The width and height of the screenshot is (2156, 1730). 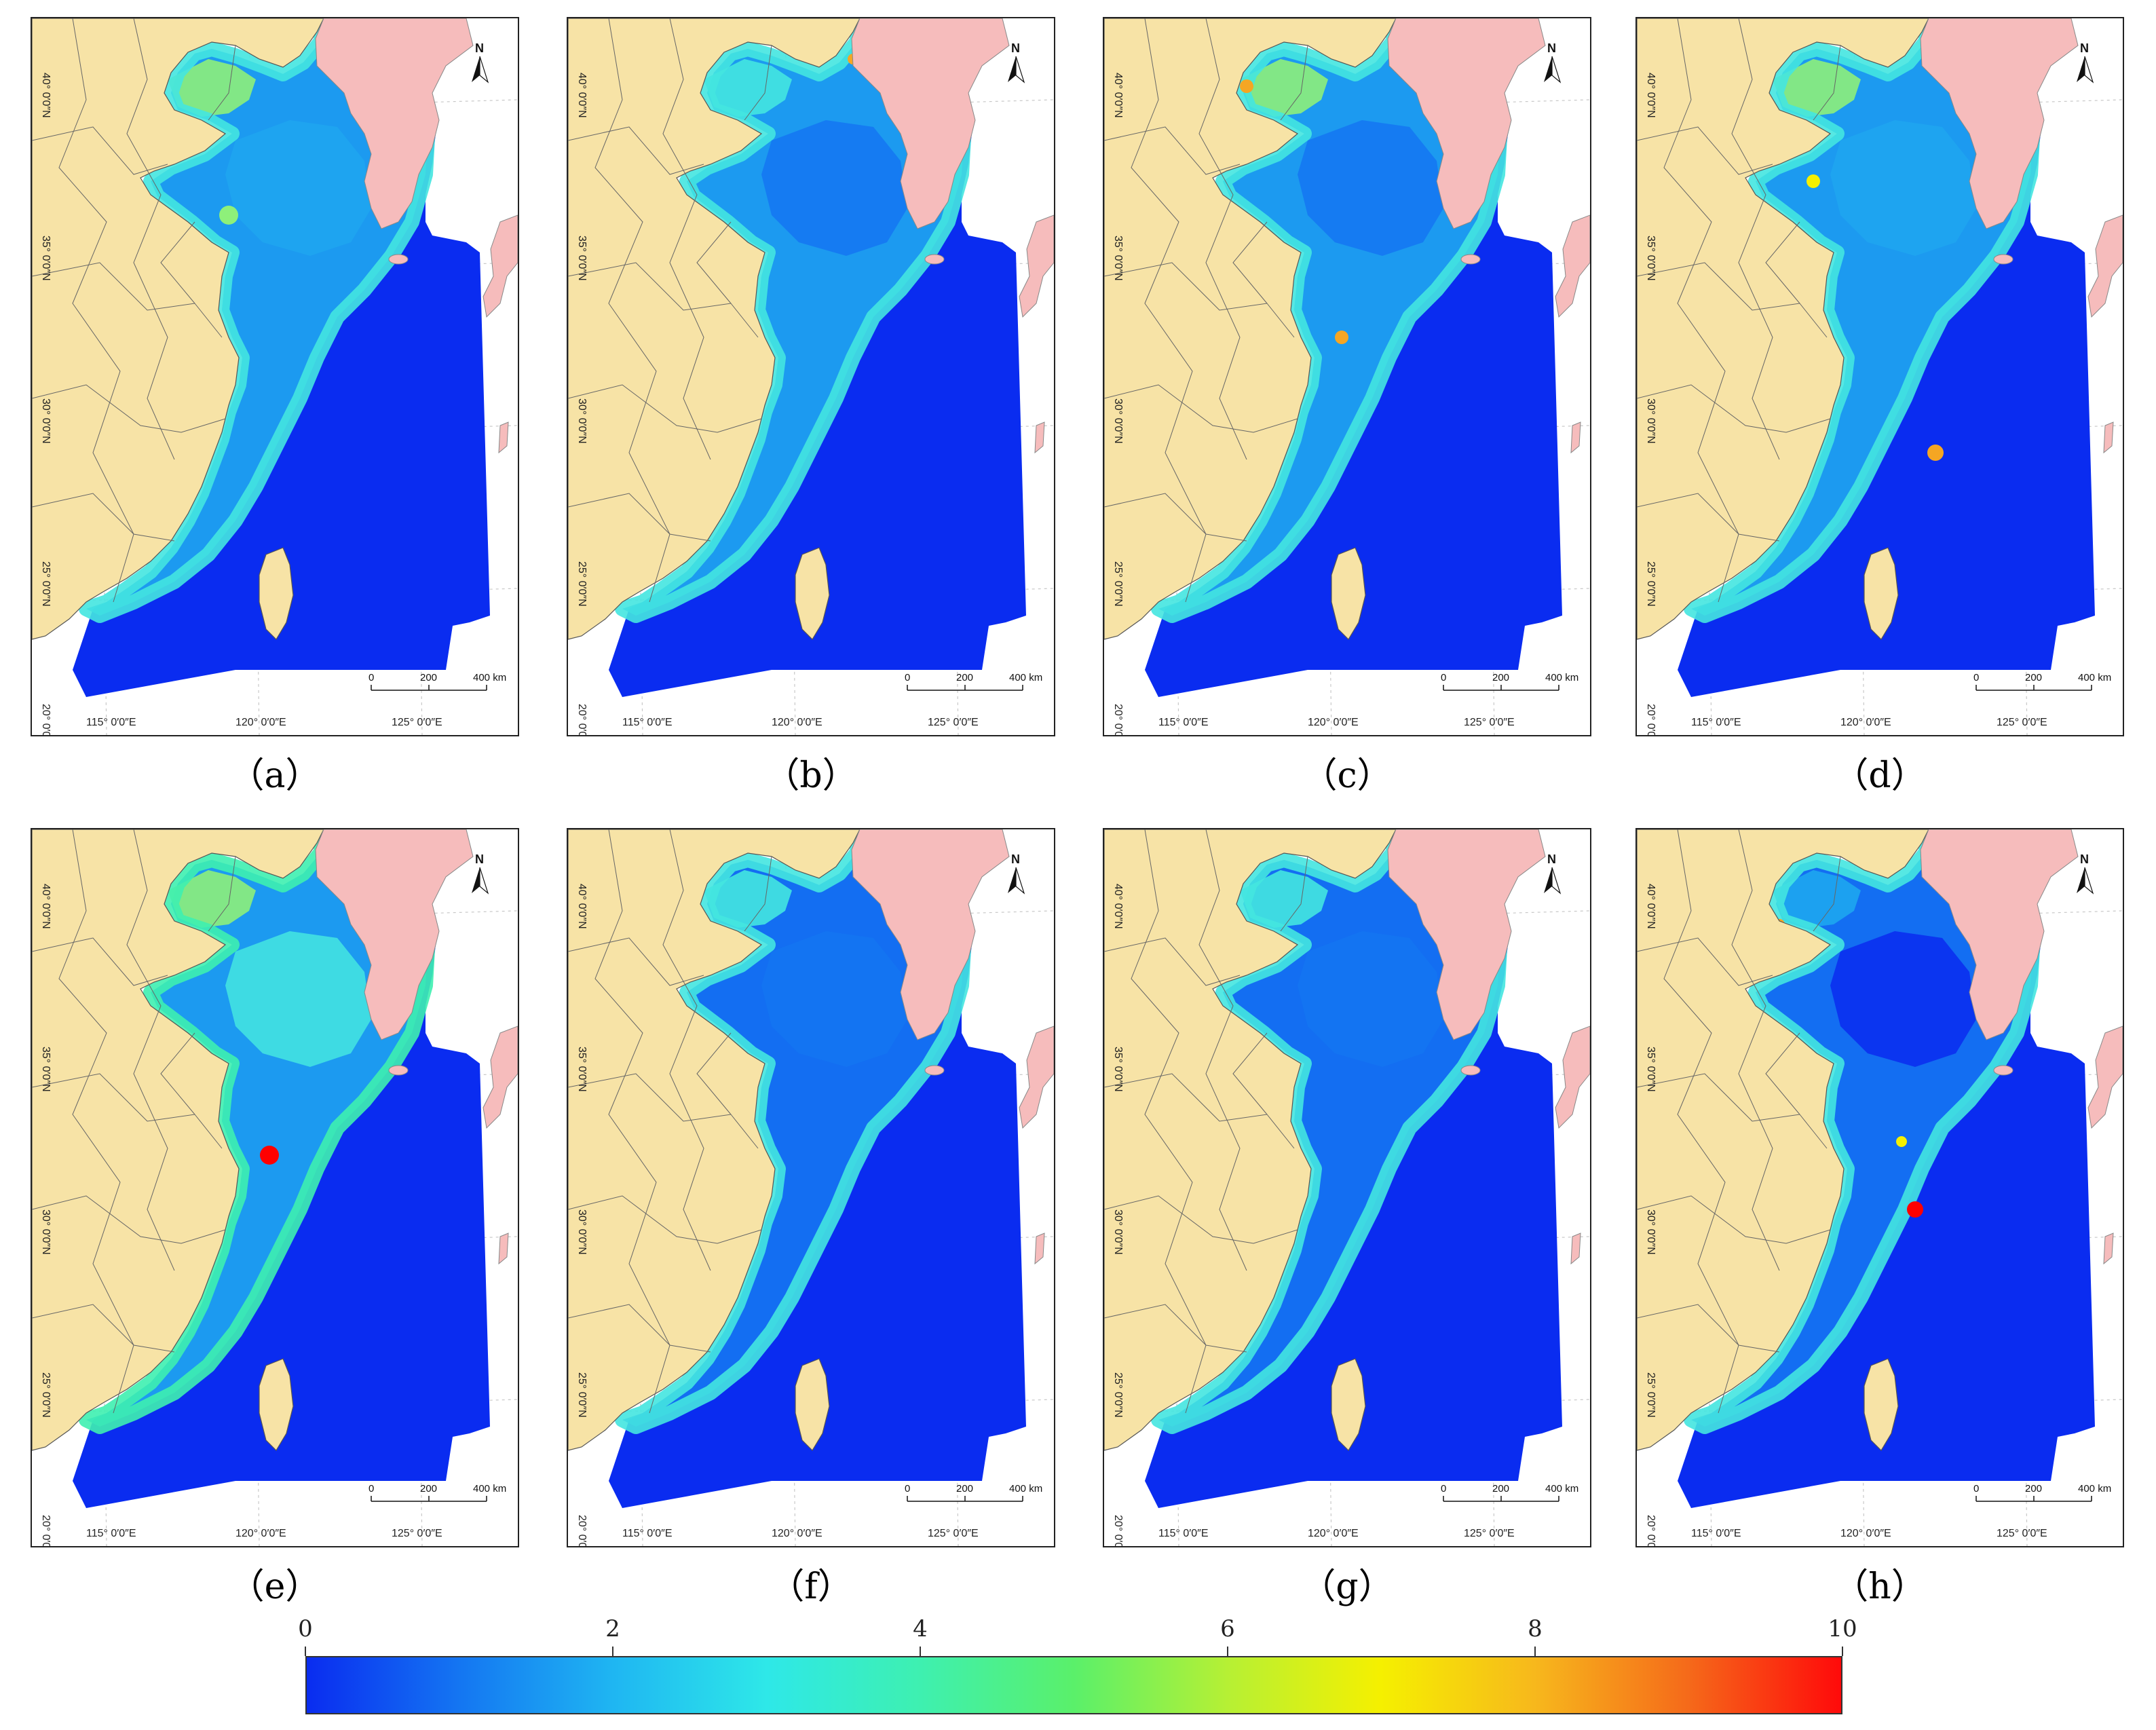 I want to click on panel-label-h: （h）, so click(x=1880, y=1587).